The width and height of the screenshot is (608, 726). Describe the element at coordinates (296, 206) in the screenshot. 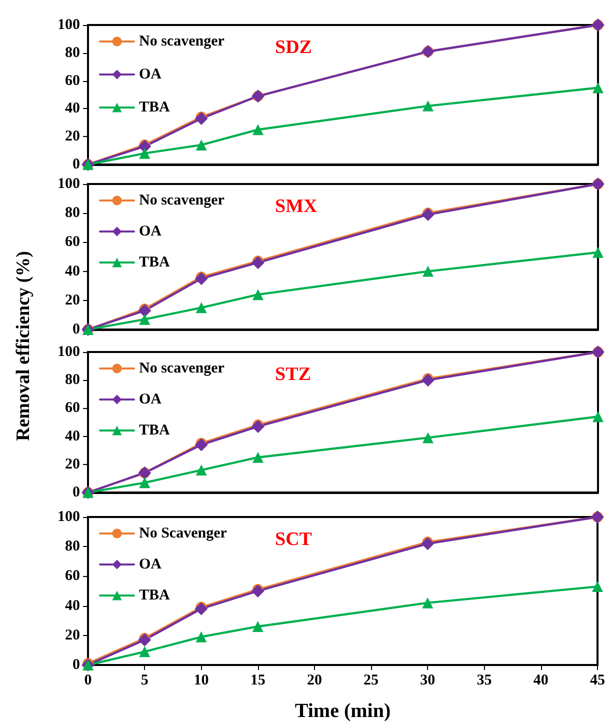

I see `text: SMX` at that location.